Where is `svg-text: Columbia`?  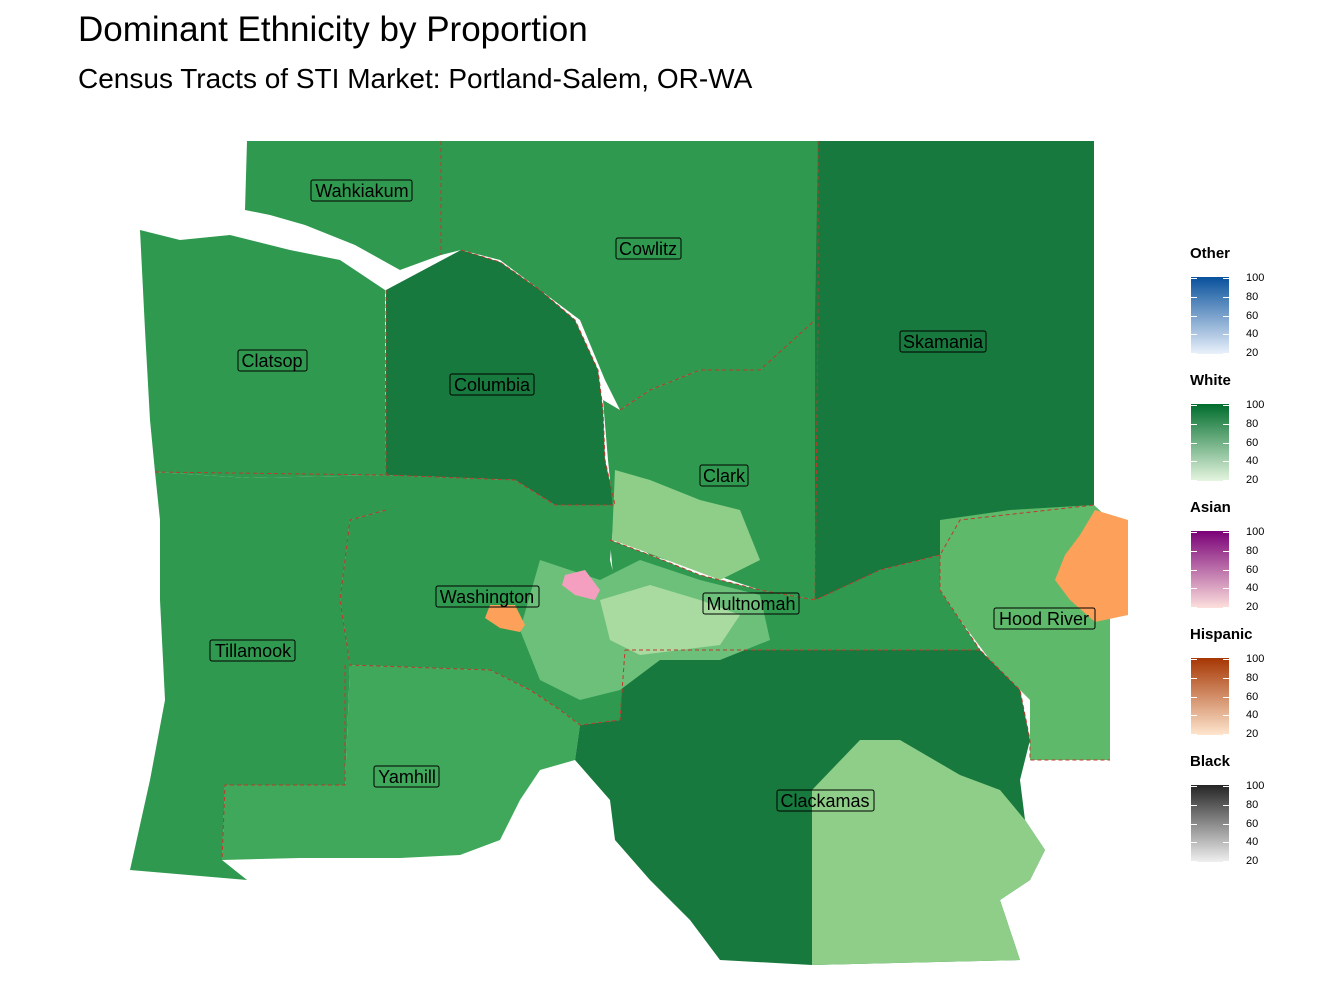 svg-text: Columbia is located at coordinates (492, 385).